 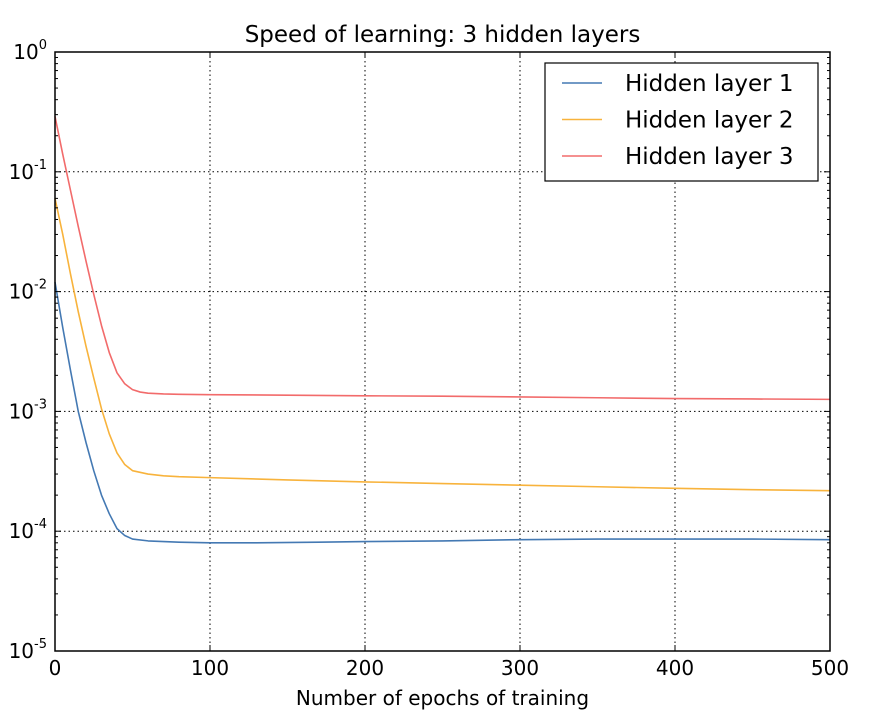 I want to click on x-tick-label: 200, so click(x=365, y=668).